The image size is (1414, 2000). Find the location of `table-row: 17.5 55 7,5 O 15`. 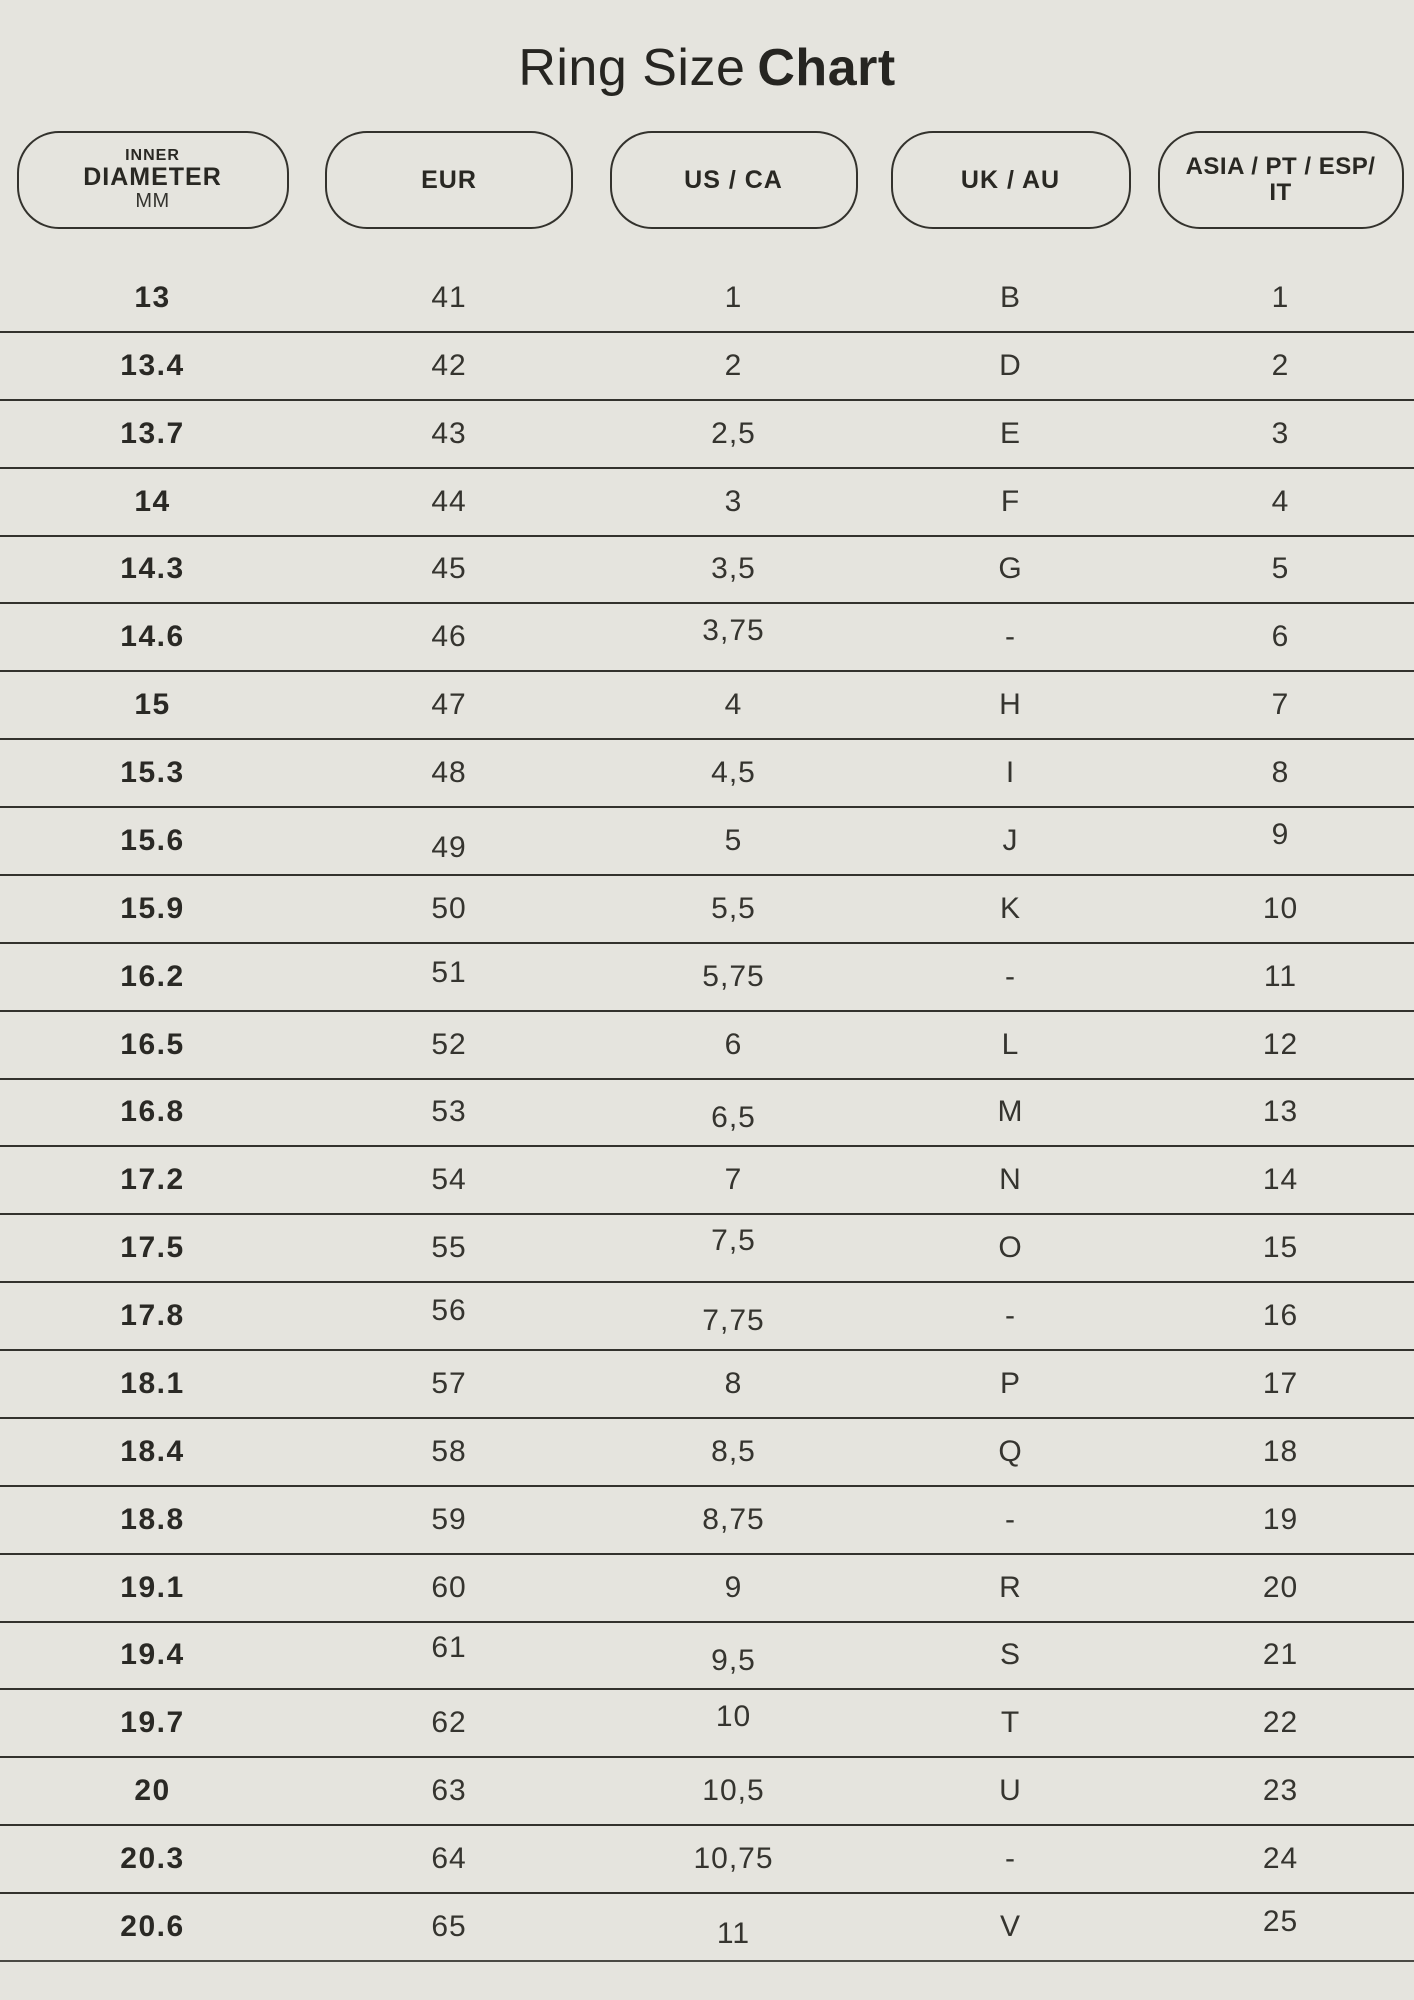

table-row: 17.5 55 7,5 O 15 is located at coordinates (707, 1249).